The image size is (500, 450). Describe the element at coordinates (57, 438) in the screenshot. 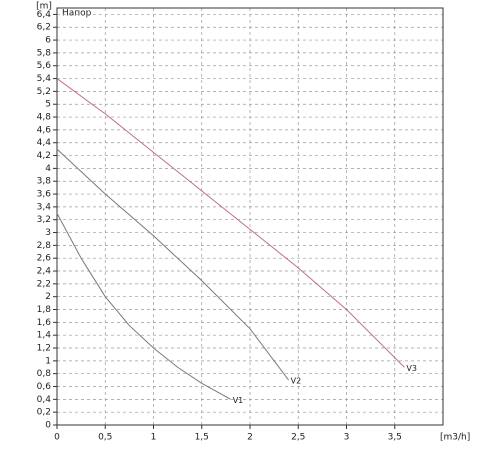

I see `x-tick-label: 0` at that location.